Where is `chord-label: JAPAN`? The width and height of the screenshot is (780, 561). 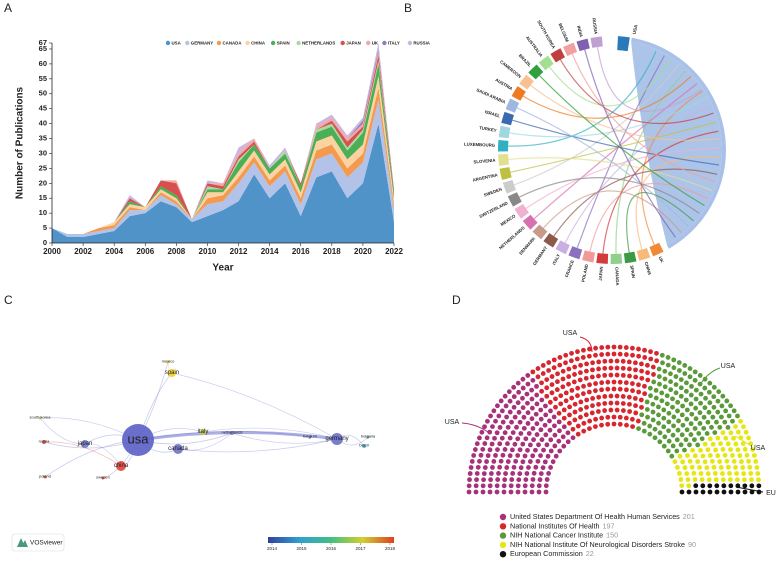
chord-label: JAPAN is located at coordinates (601, 273).